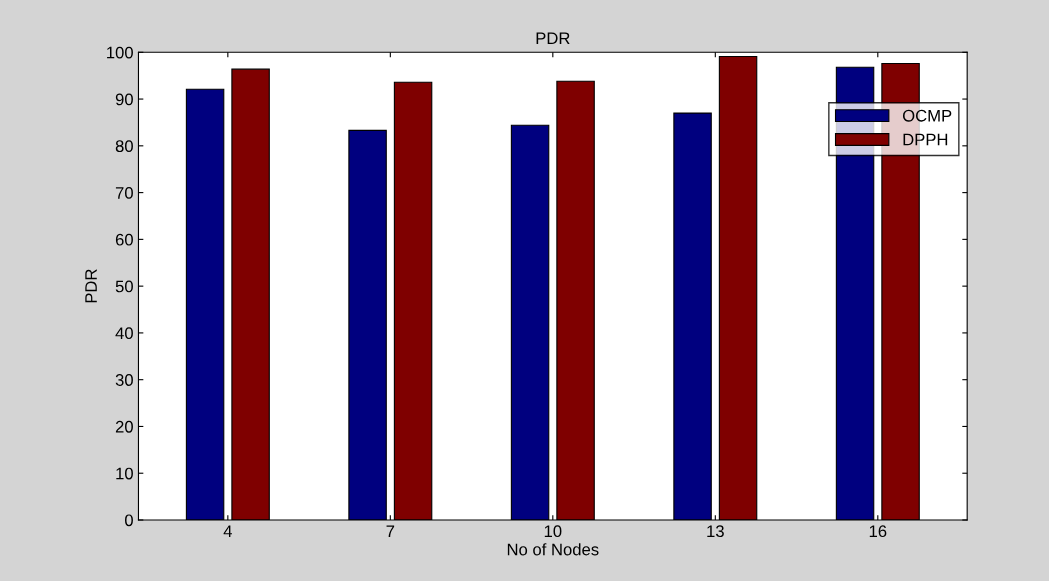  What do you see at coordinates (553, 38) in the screenshot?
I see `chart-title: PDR` at bounding box center [553, 38].